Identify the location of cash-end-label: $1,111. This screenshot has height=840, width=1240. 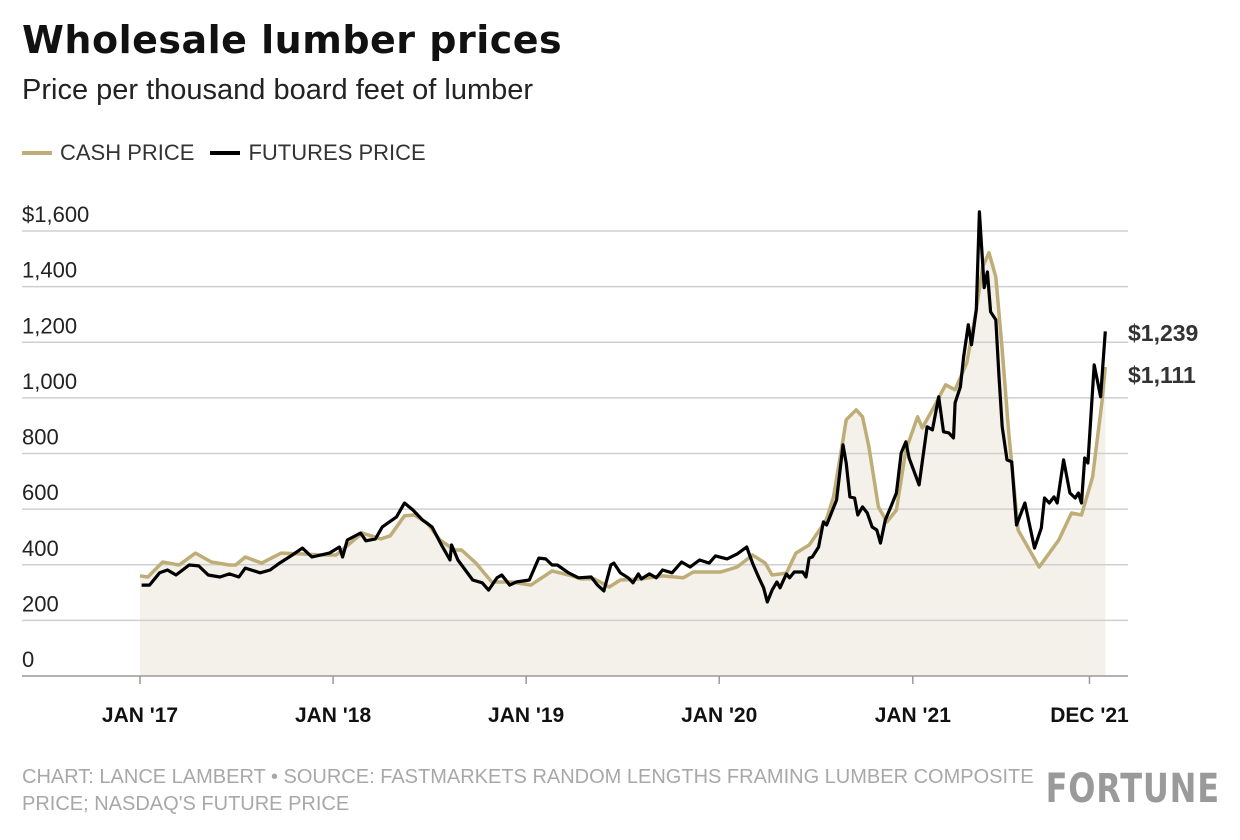
(1162, 375).